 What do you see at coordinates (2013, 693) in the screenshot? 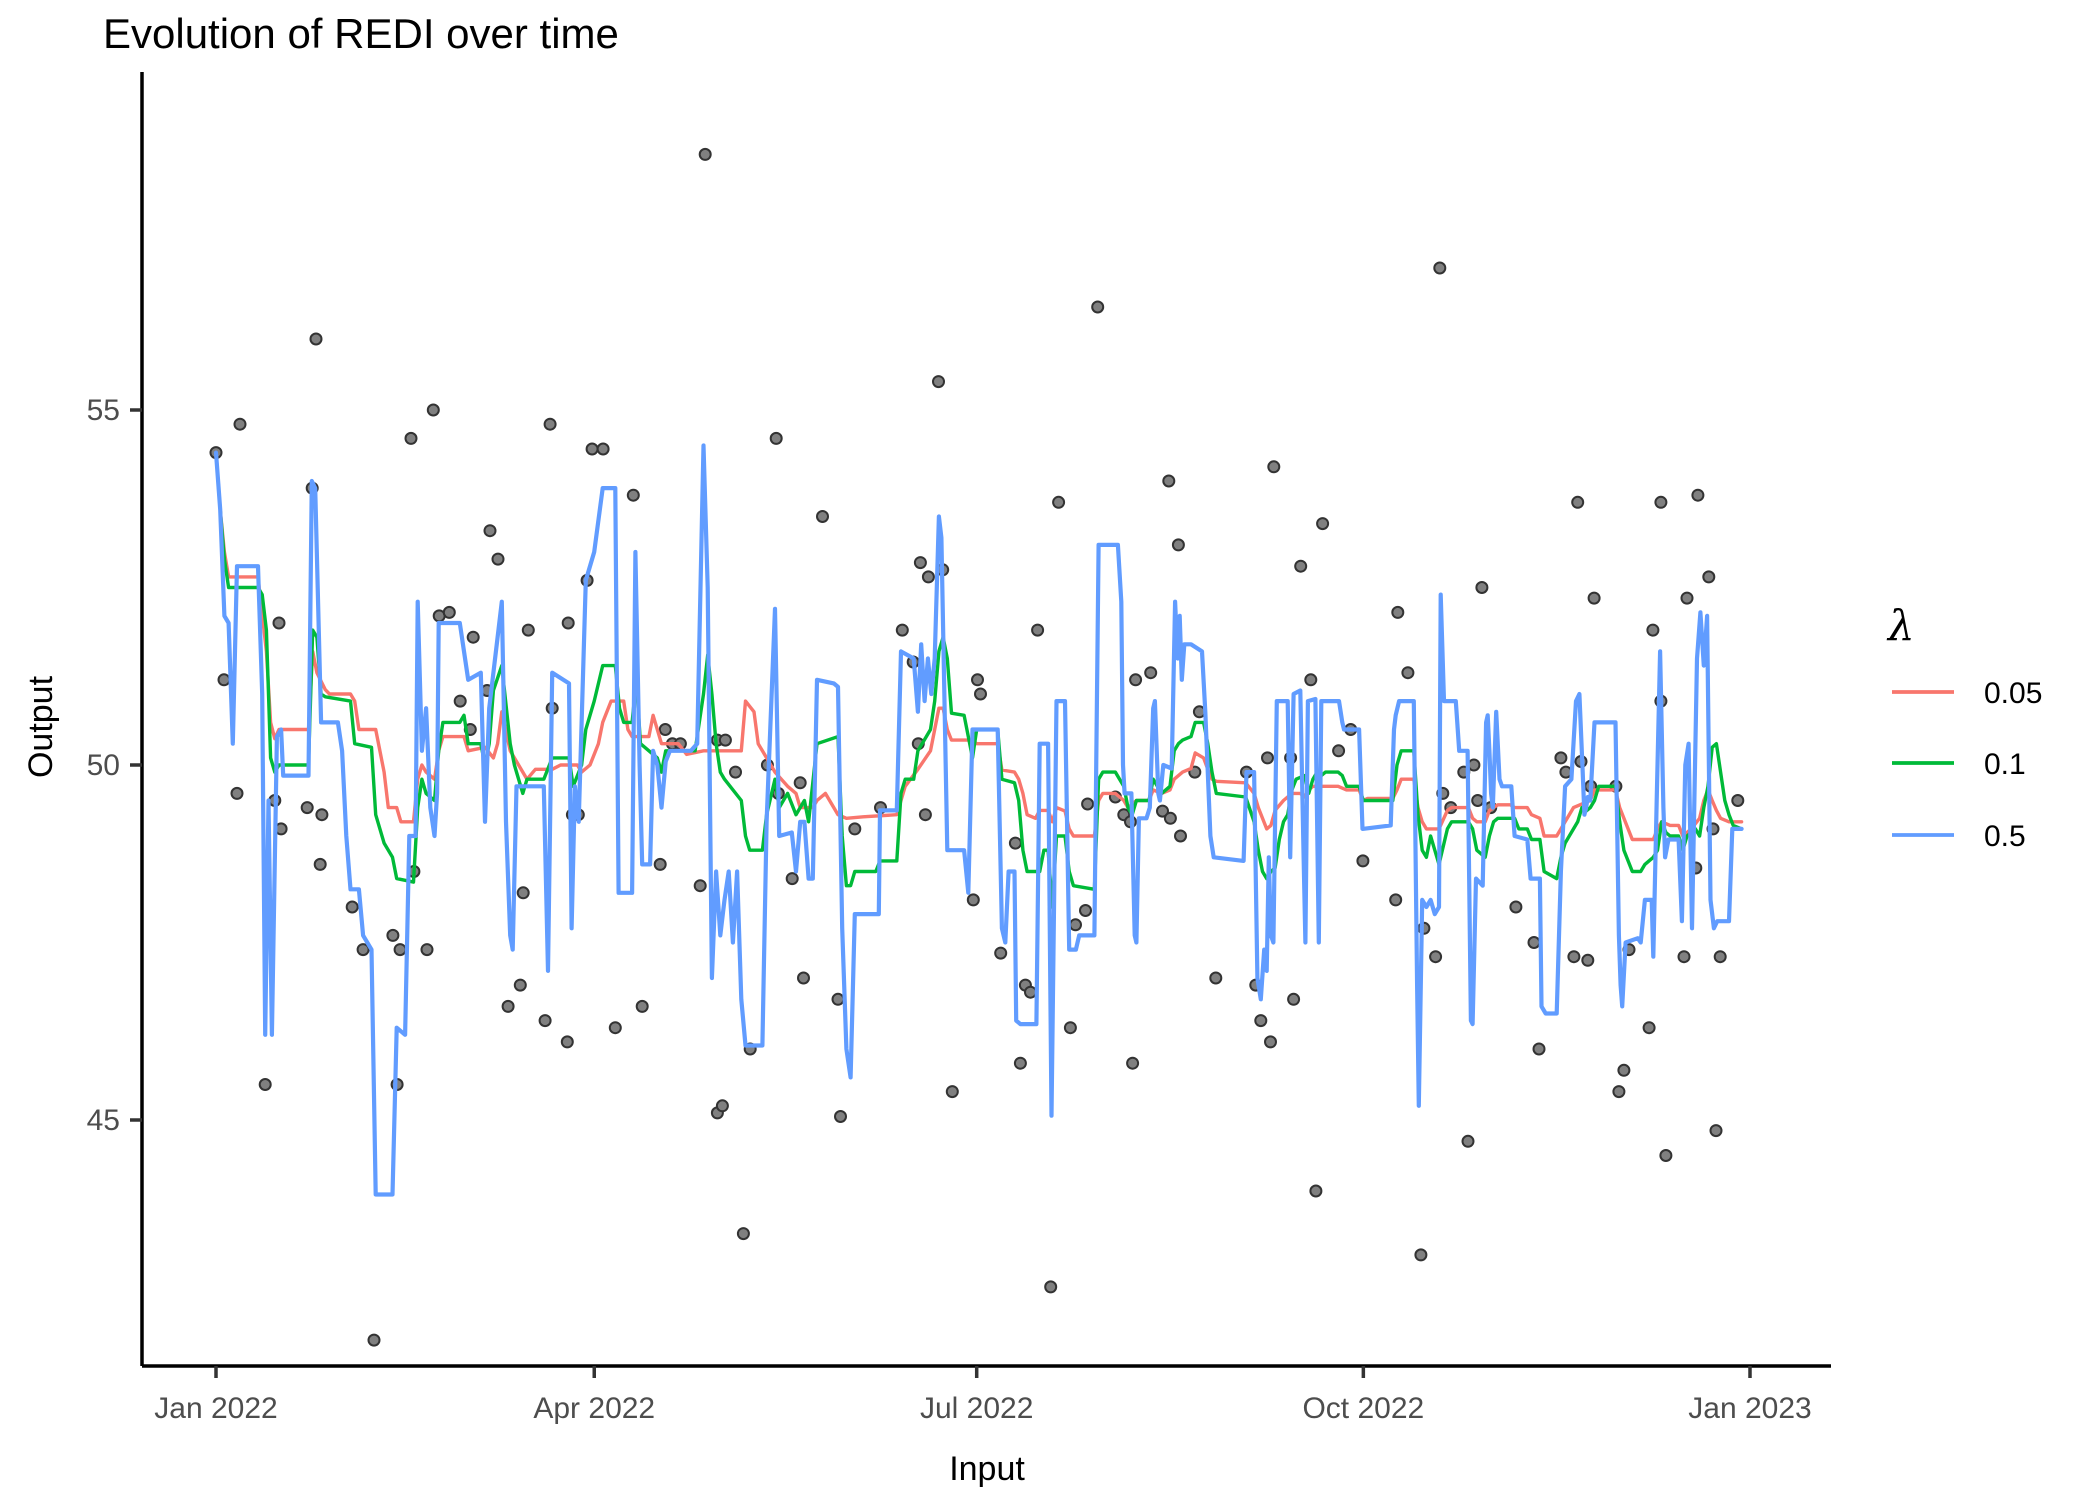
I see `legend-label-005: 0.05` at bounding box center [2013, 693].